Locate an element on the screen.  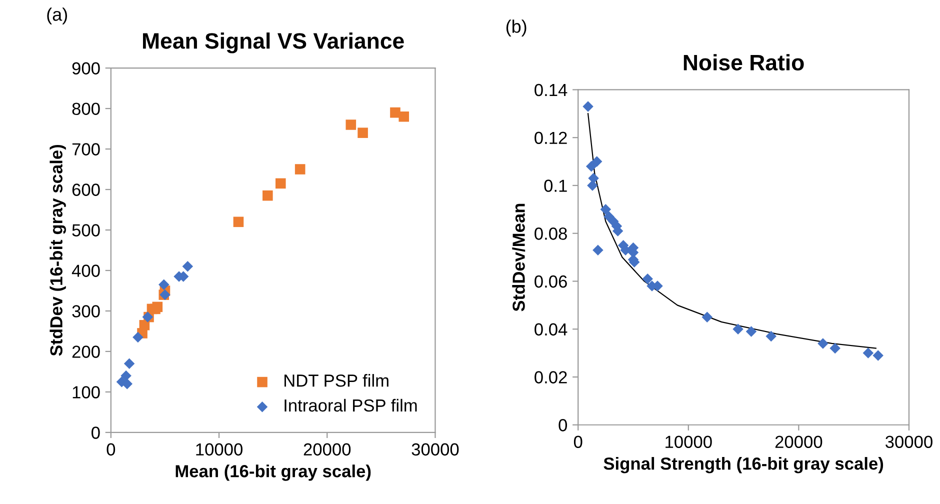
y-tick-label: 0.06 is located at coordinates (550, 281).